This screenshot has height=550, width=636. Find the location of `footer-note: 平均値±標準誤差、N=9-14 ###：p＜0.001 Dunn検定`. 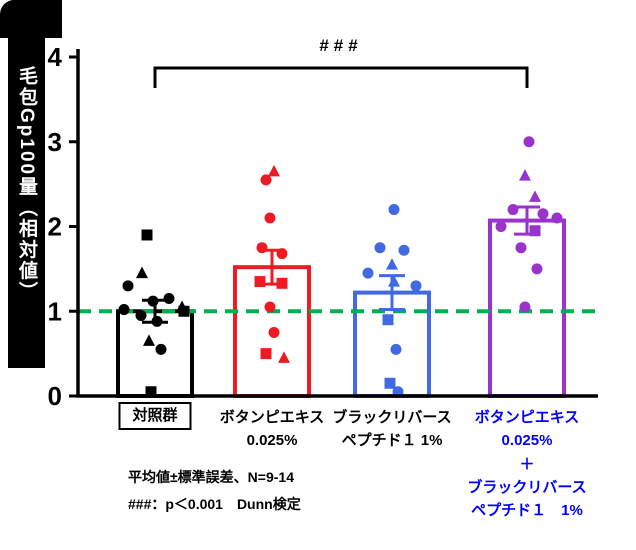

footer-note: 平均値±標準誤差、N=9-14 ###：p＜0.001 Dunn検定 is located at coordinates (214, 490).